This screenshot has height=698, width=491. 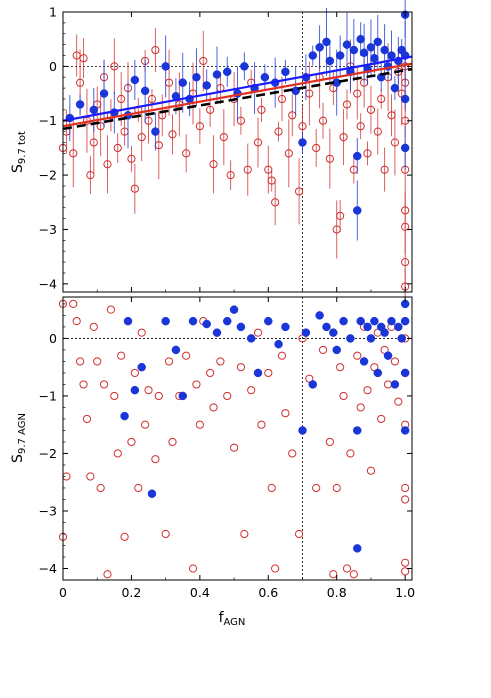 What do you see at coordinates (200, 592) in the screenshot?
I see `bottom-x-tick-label: 0.4` at bounding box center [200, 592].